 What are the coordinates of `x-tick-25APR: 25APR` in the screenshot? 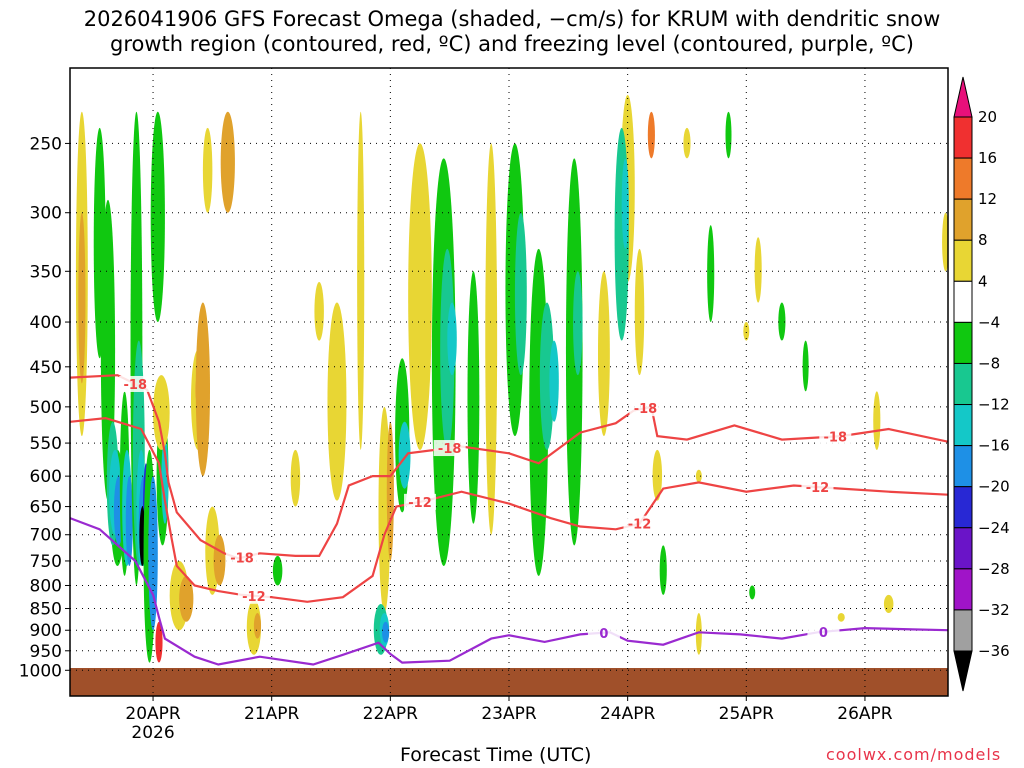 It's located at (747, 714).